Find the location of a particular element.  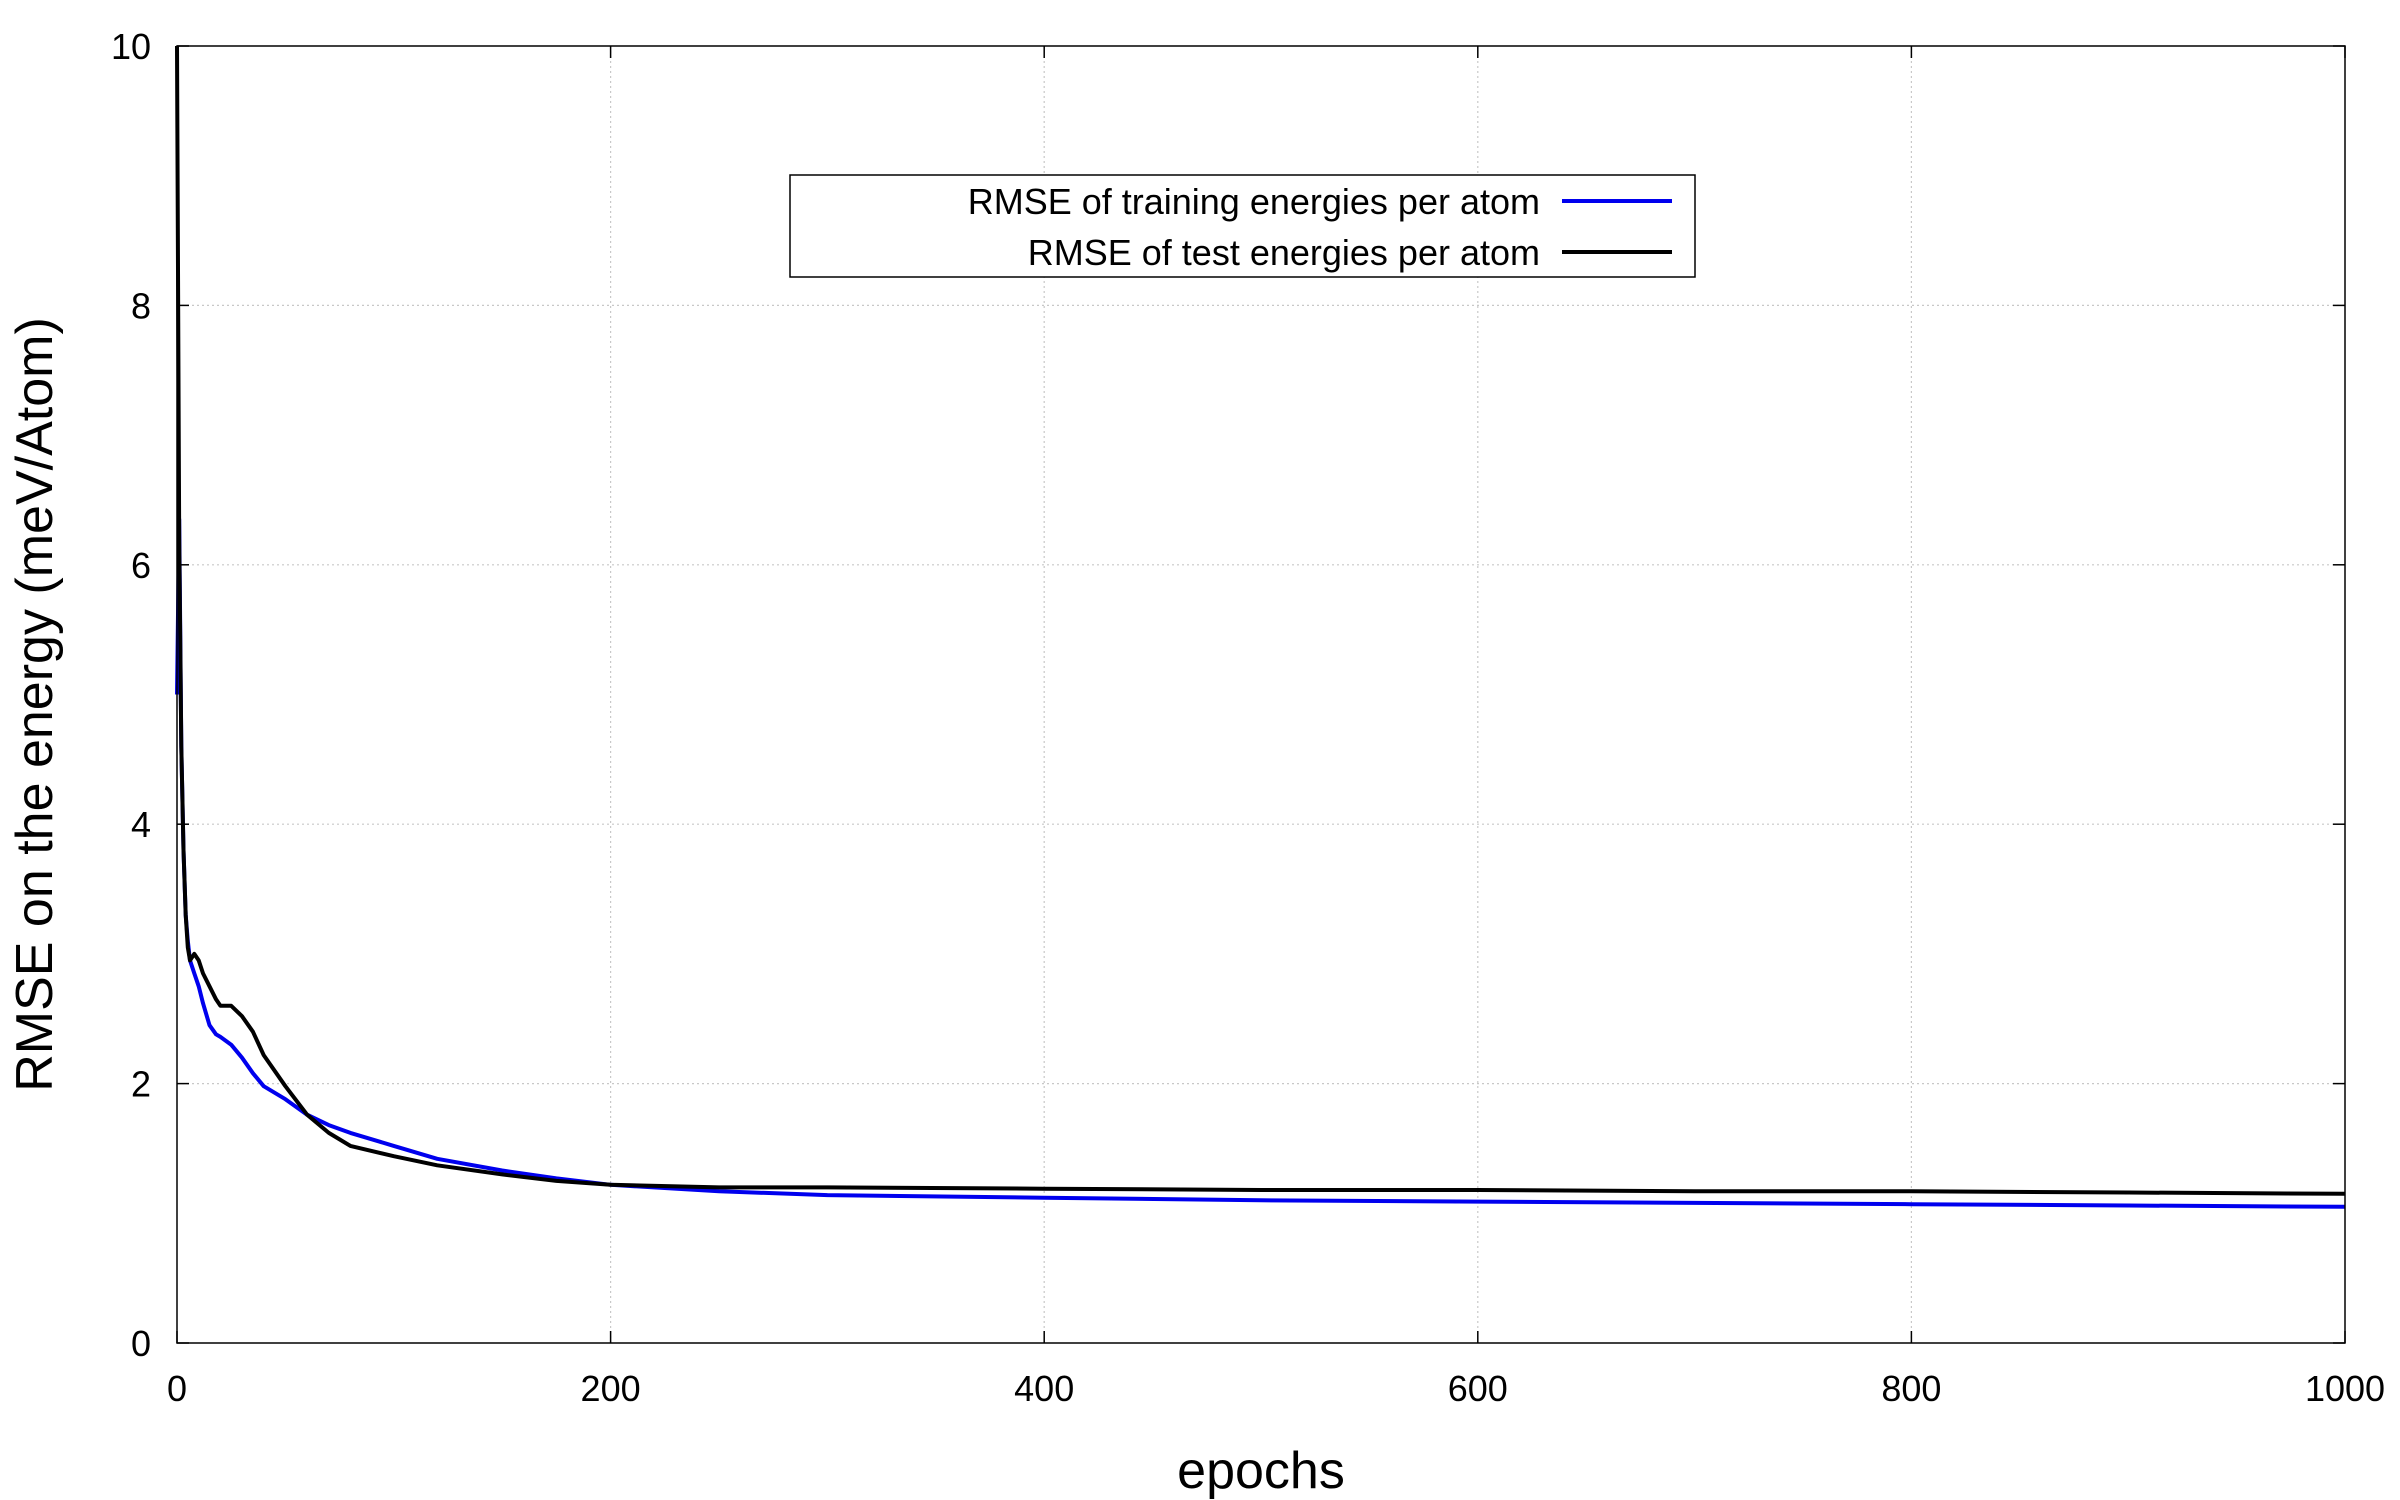

legend-entry-training: RMSE of training energies per atom is located at coordinates (1254, 201).